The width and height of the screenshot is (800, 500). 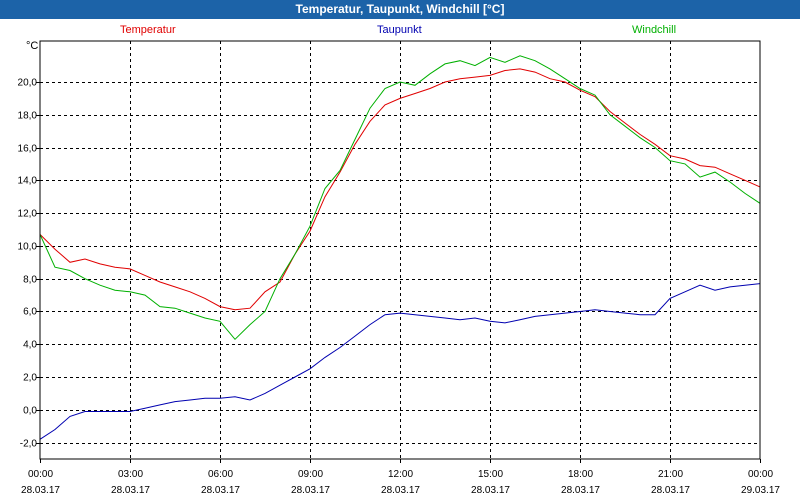 What do you see at coordinates (670, 474) in the screenshot?
I see `x-tick-time-label: 21:00` at bounding box center [670, 474].